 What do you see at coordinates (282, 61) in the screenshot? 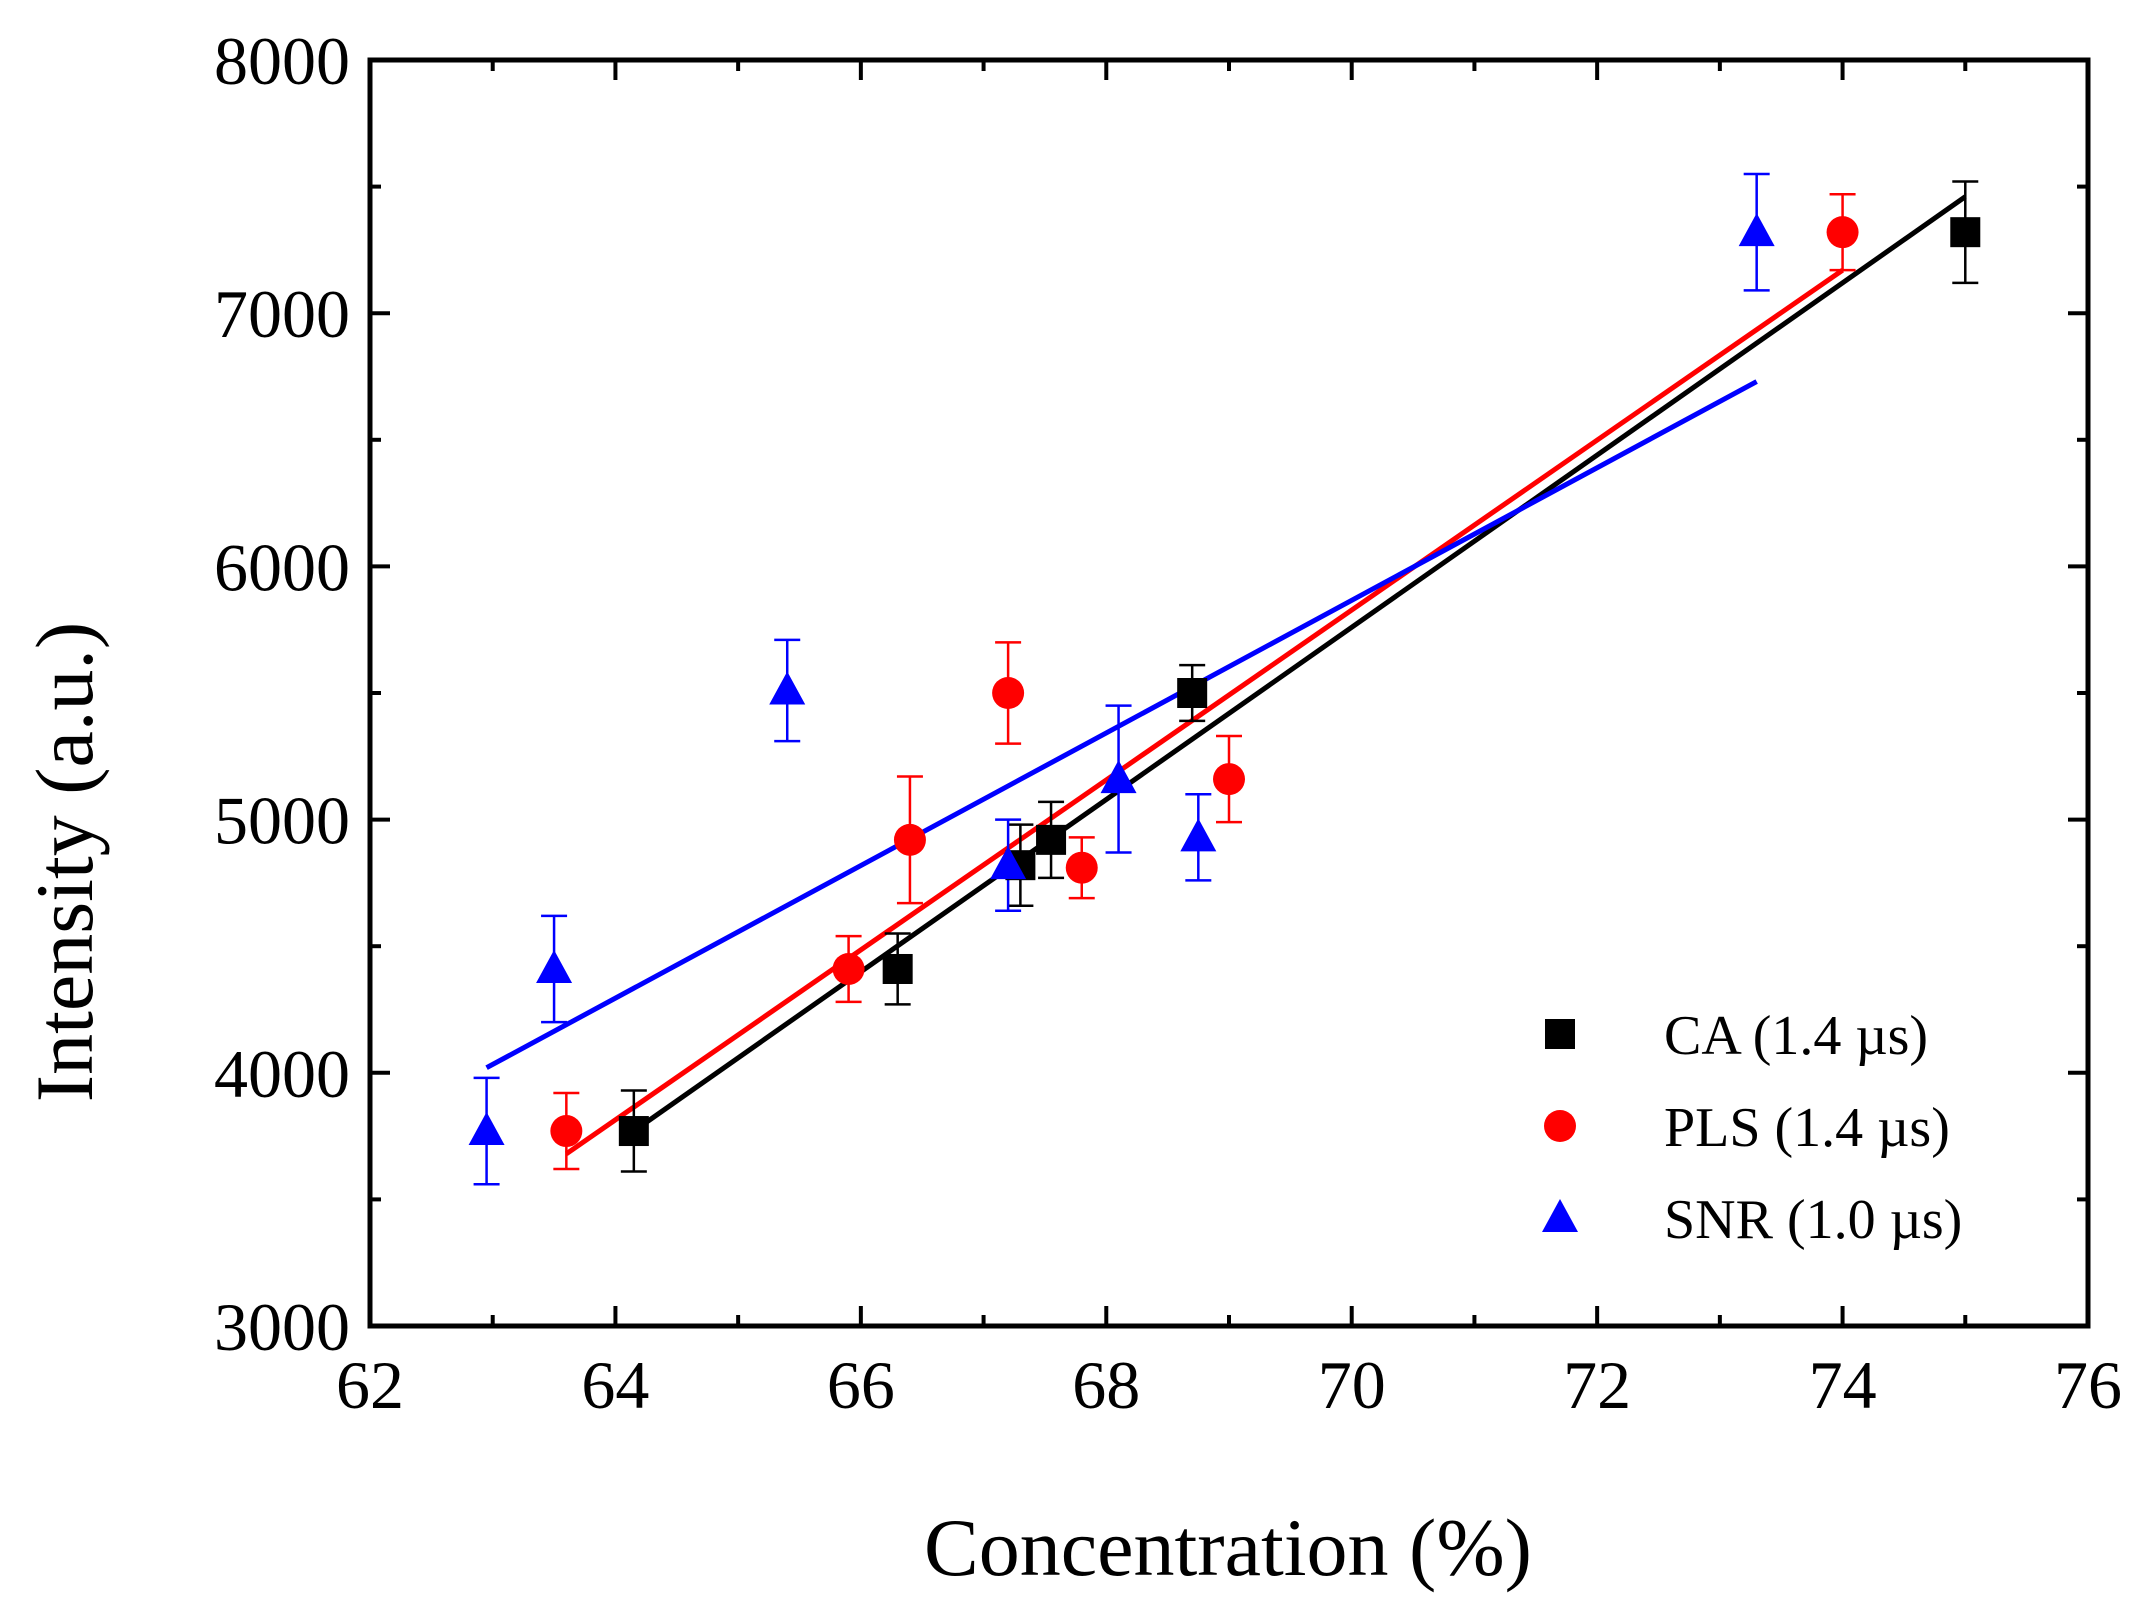
I see `y-tick-label: 8000` at bounding box center [282, 61].